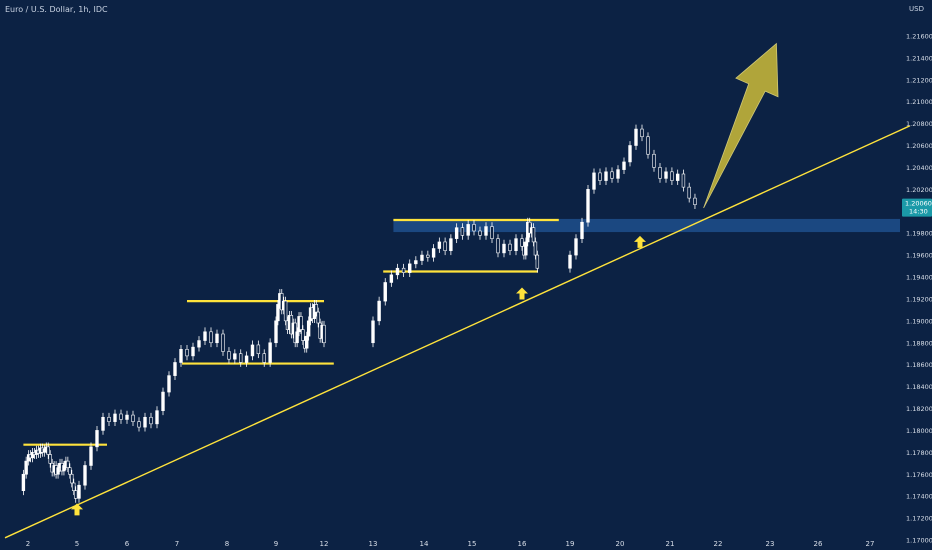  What do you see at coordinates (77, 544) in the screenshot?
I see `x-tick-label: 5` at bounding box center [77, 544].